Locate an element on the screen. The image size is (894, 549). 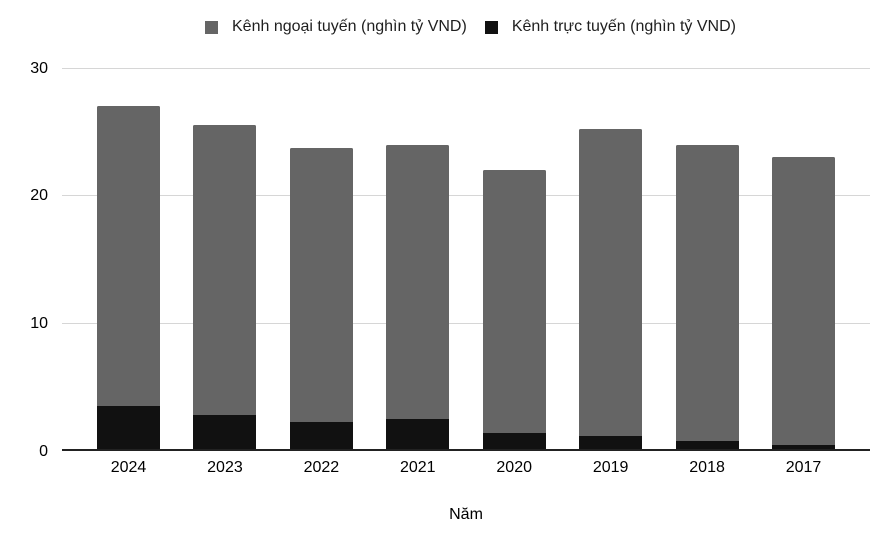
y-axis-tick-label: 10 is located at coordinates (39, 323).